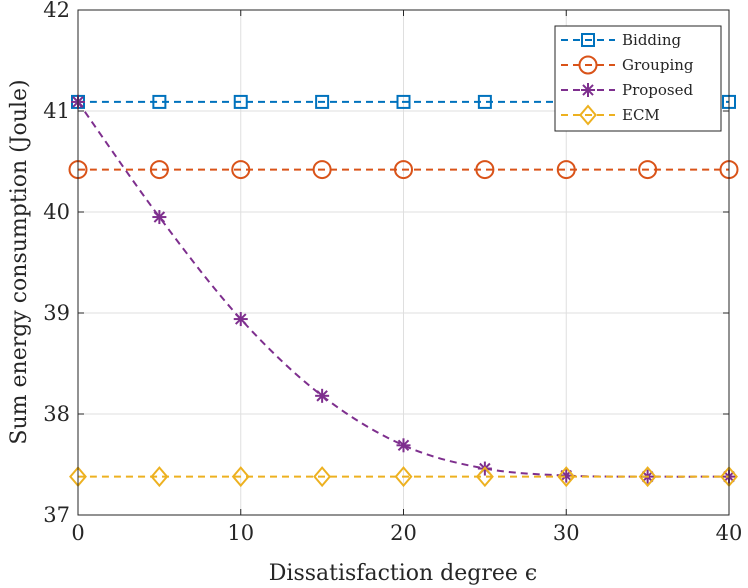  I want to click on y-tick-label: 41, so click(56, 111).